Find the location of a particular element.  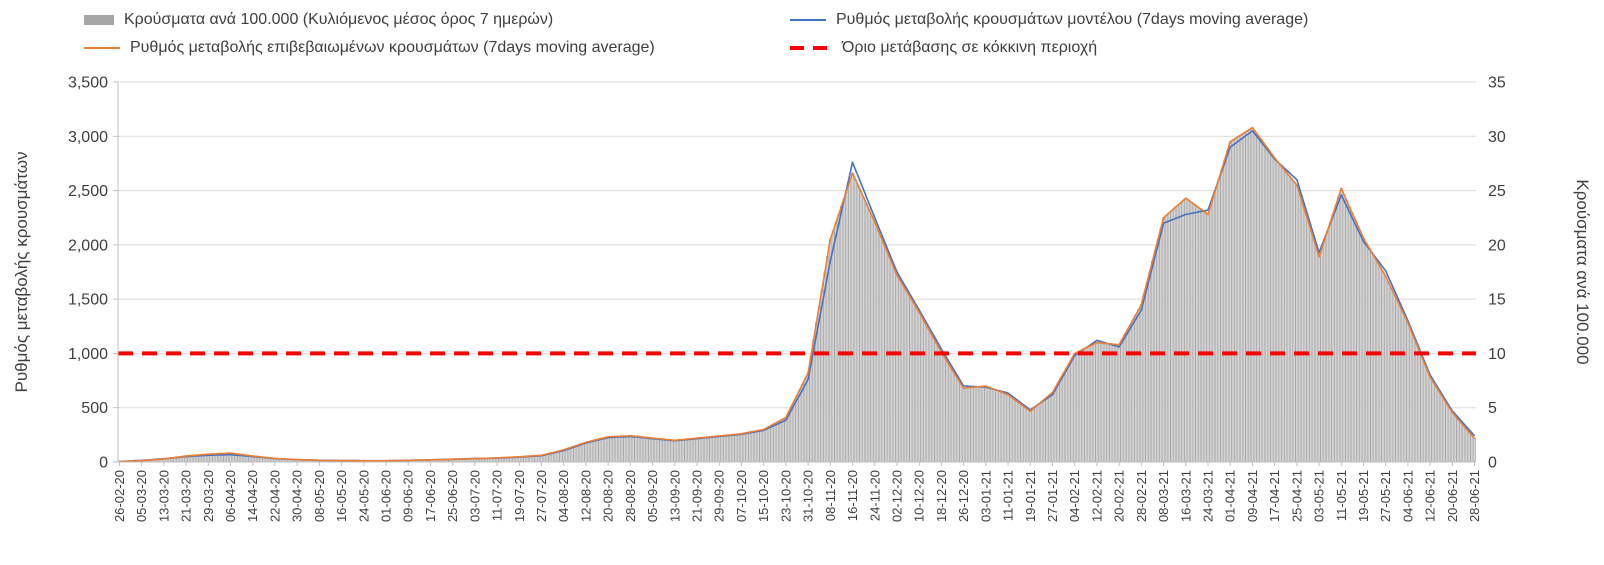

svg-text: 21-03-20 is located at coordinates (186, 496).